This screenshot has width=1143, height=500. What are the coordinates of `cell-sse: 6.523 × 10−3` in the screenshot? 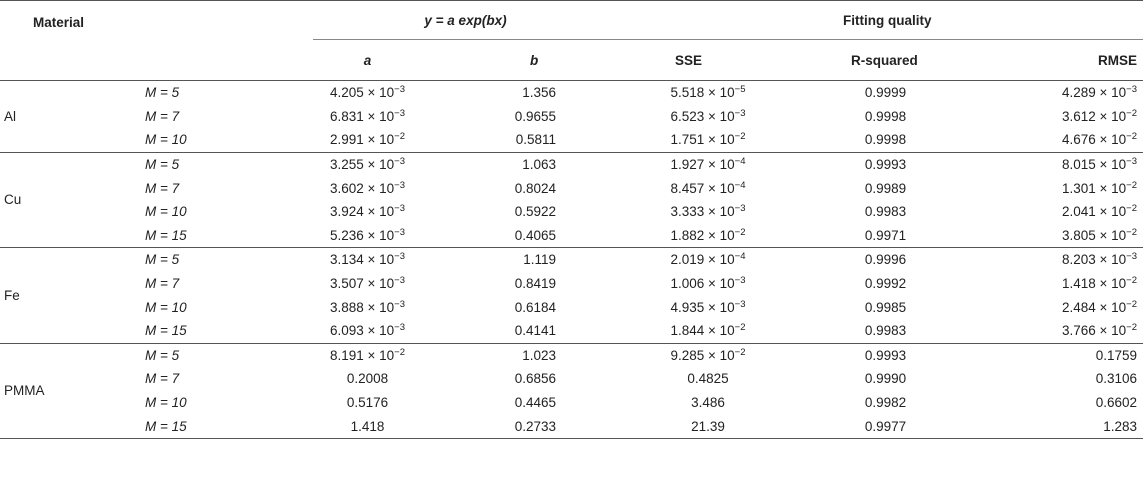 It's located at (708, 117).